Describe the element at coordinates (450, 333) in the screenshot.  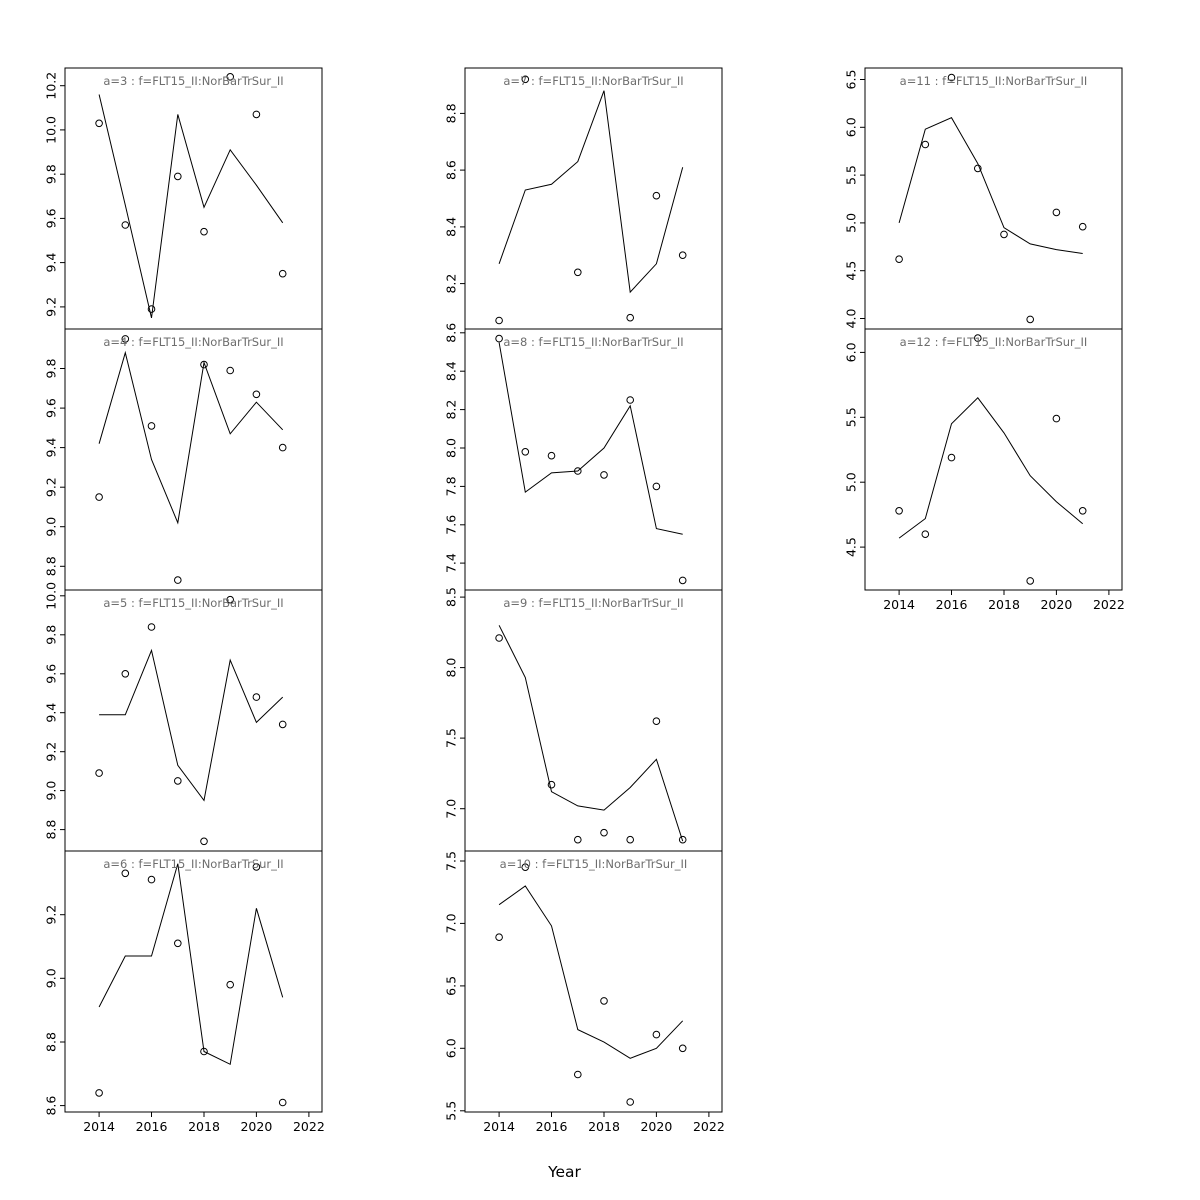
I see `y-tick-label: 8.6` at that location.